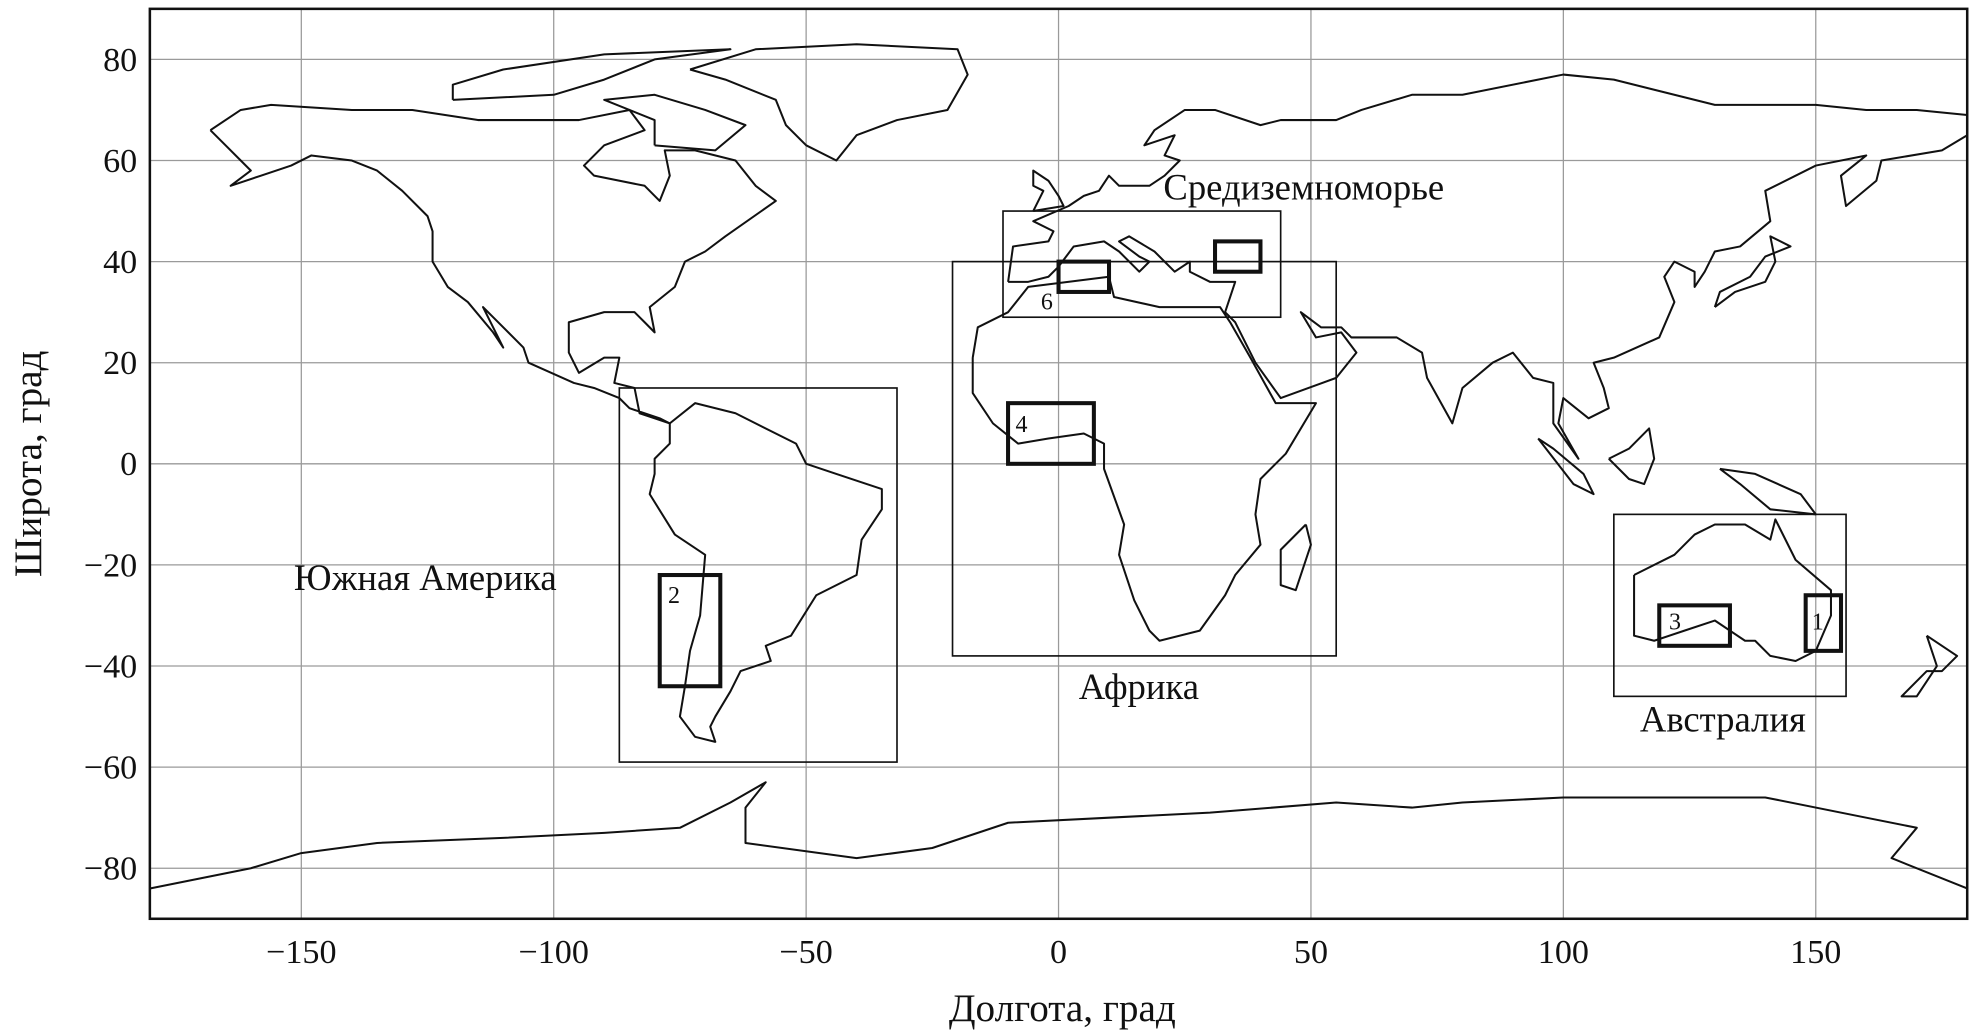 This screenshot has height=1030, width=1973. What do you see at coordinates (28, 463) in the screenshot?
I see `y-axis-label: Широта, град` at bounding box center [28, 463].